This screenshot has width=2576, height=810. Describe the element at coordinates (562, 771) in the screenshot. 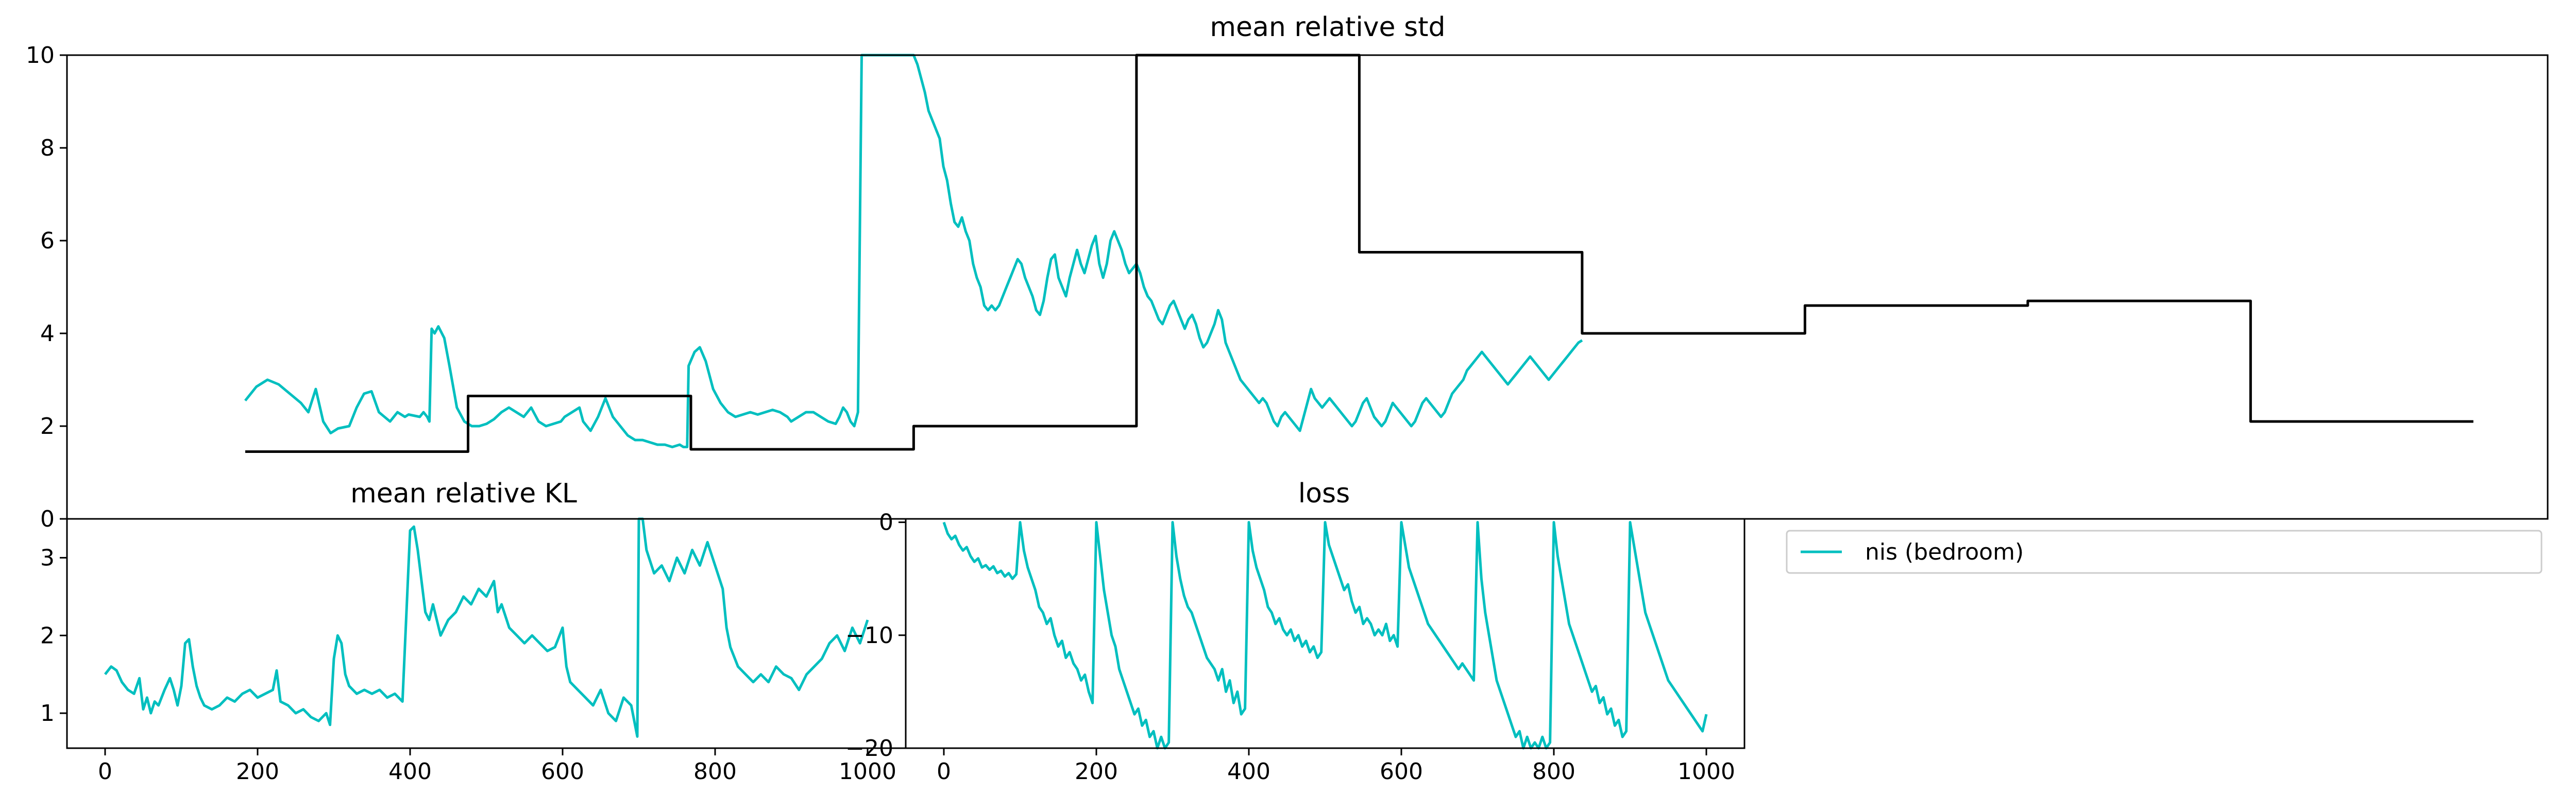

I see `kl-xtick-label: 600` at that location.